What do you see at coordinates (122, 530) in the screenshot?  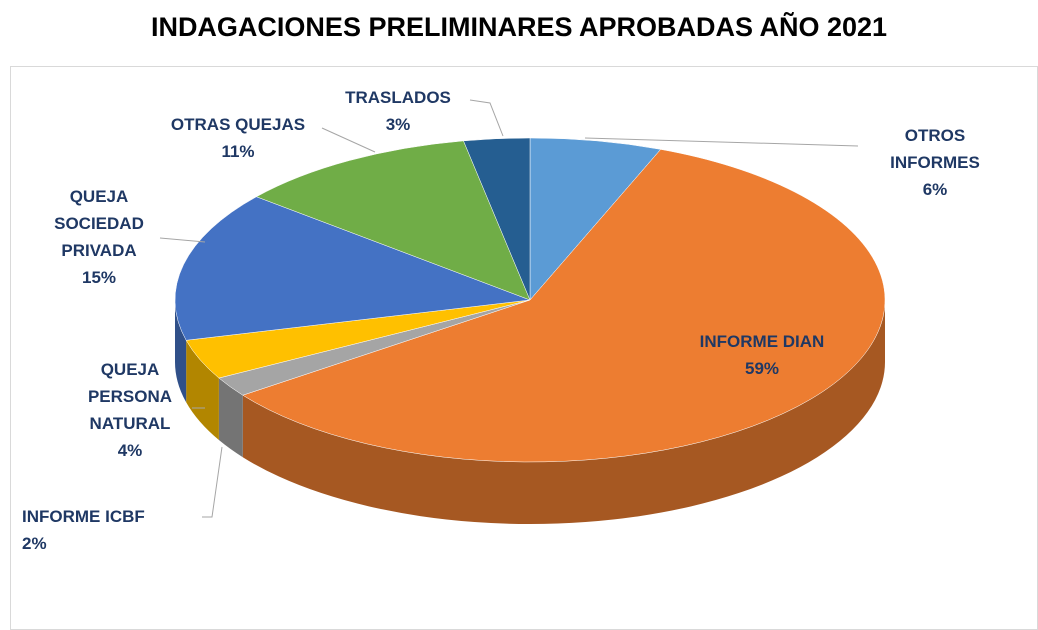 I see `data-label: INFORME ICBF 2%` at bounding box center [122, 530].